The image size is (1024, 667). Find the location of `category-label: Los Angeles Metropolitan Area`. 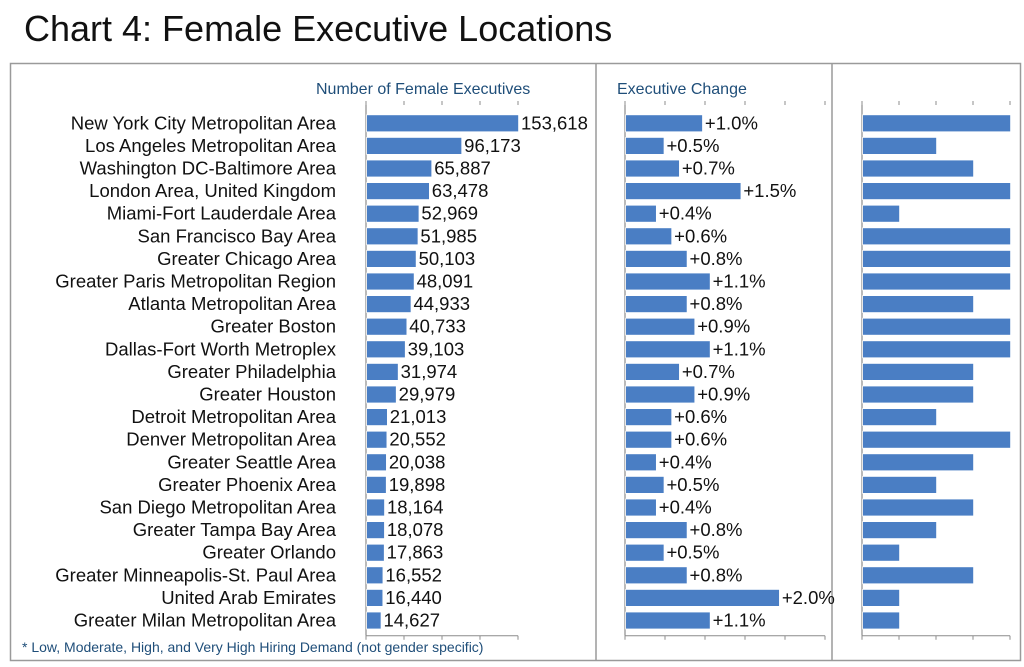

category-label: Los Angeles Metropolitan Area is located at coordinates (211, 145).